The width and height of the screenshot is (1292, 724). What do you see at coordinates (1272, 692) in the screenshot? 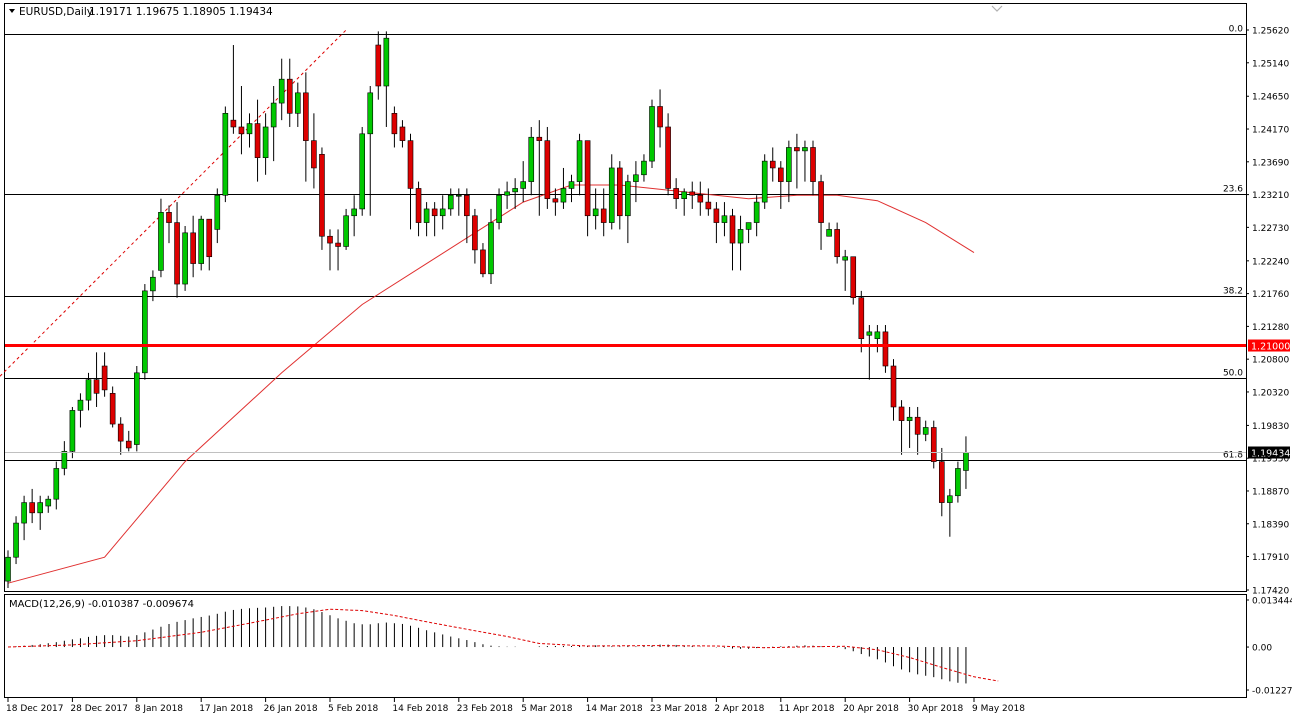
I see `macd-y-tick-label: -0.012276` at bounding box center [1272, 692].